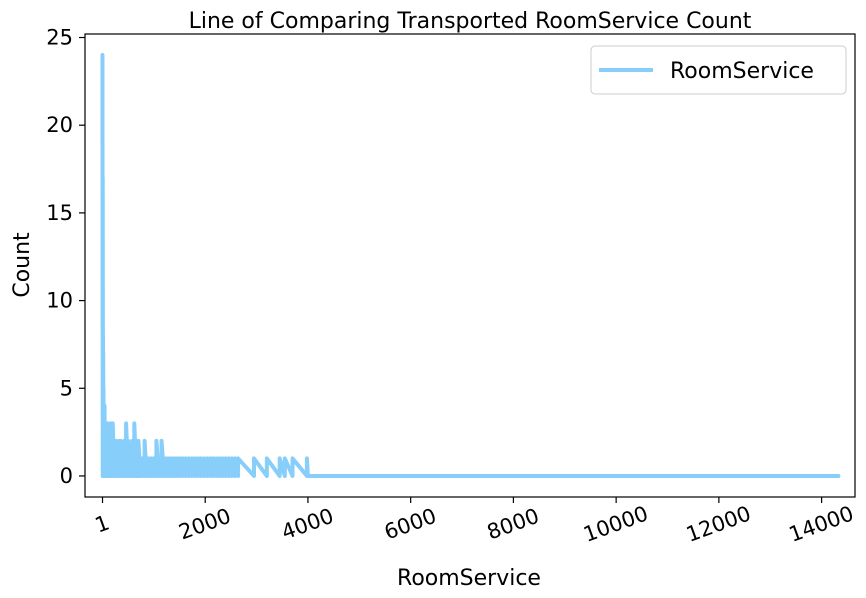  Describe the element at coordinates (59, 301) in the screenshot. I see `y-tick-label: 10` at that location.